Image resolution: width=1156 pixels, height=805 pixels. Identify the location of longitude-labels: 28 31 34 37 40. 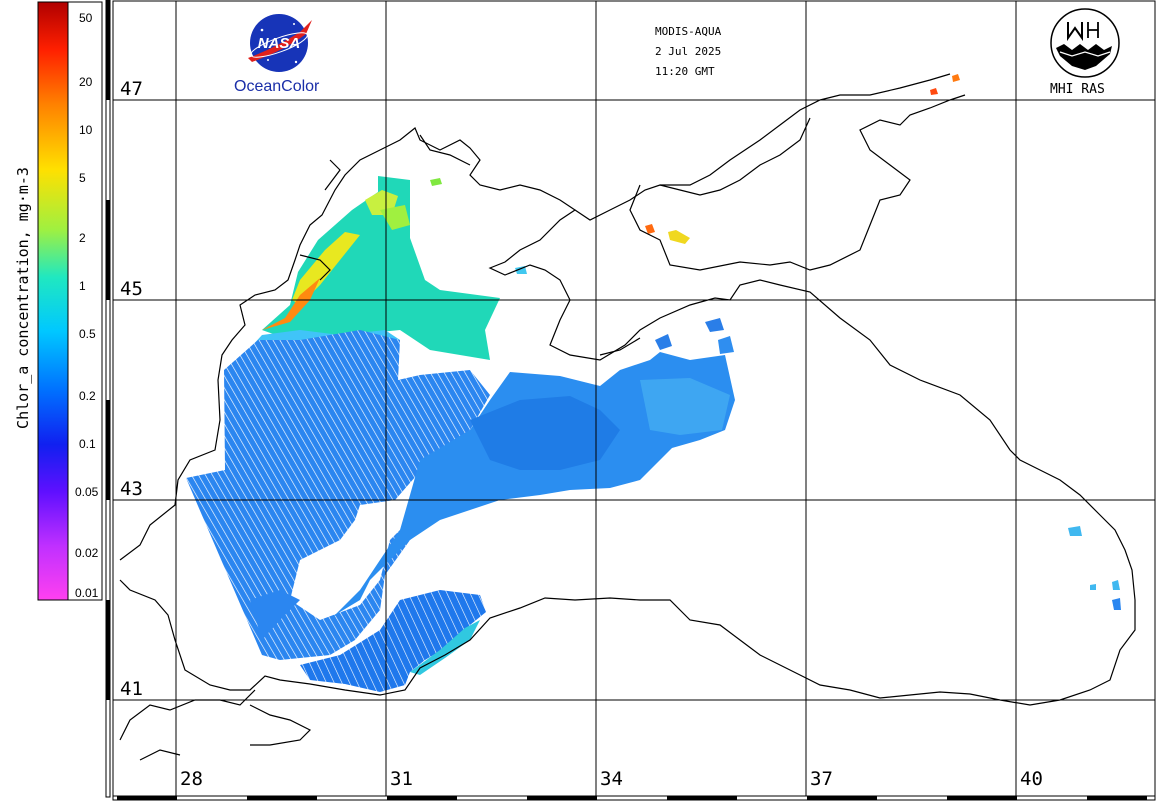
(611, 779).